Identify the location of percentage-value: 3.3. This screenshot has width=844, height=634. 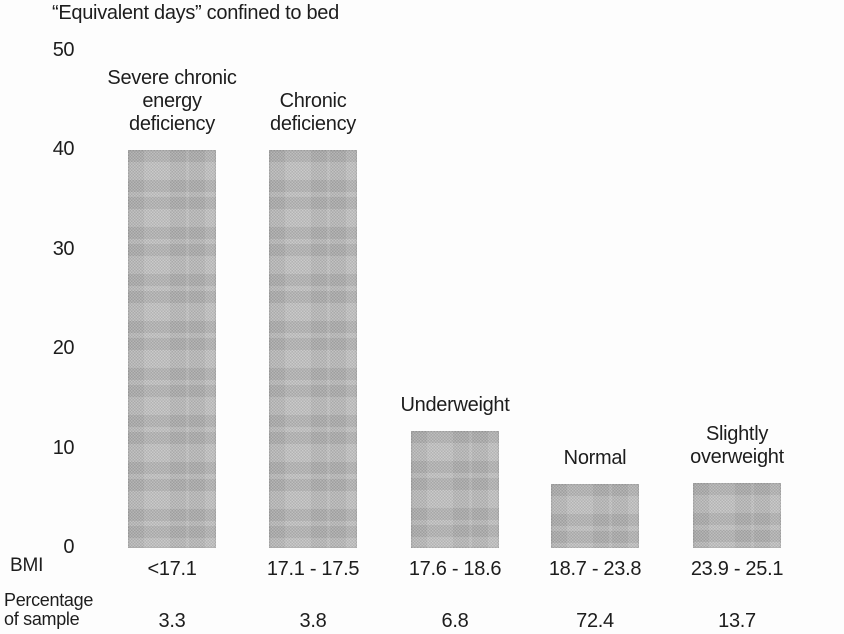
(172, 621).